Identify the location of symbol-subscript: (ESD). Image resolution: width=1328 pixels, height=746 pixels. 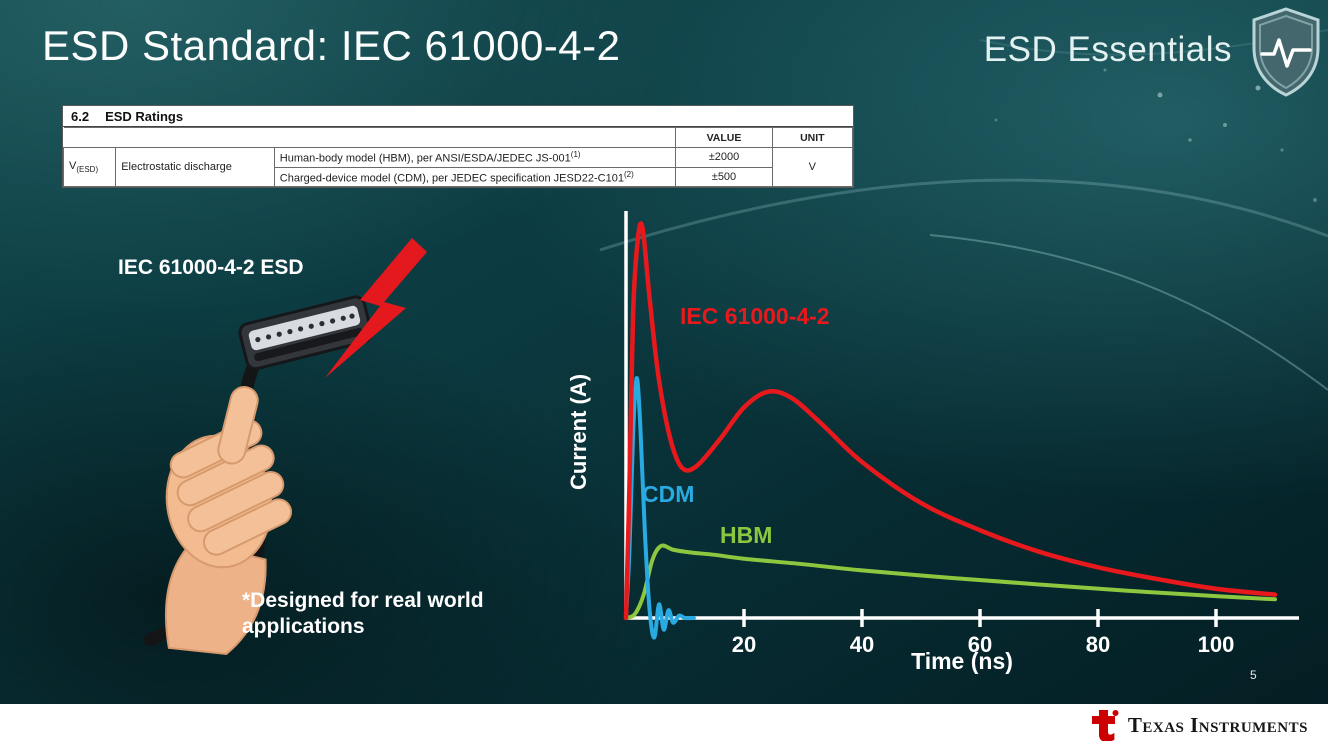
(87, 170).